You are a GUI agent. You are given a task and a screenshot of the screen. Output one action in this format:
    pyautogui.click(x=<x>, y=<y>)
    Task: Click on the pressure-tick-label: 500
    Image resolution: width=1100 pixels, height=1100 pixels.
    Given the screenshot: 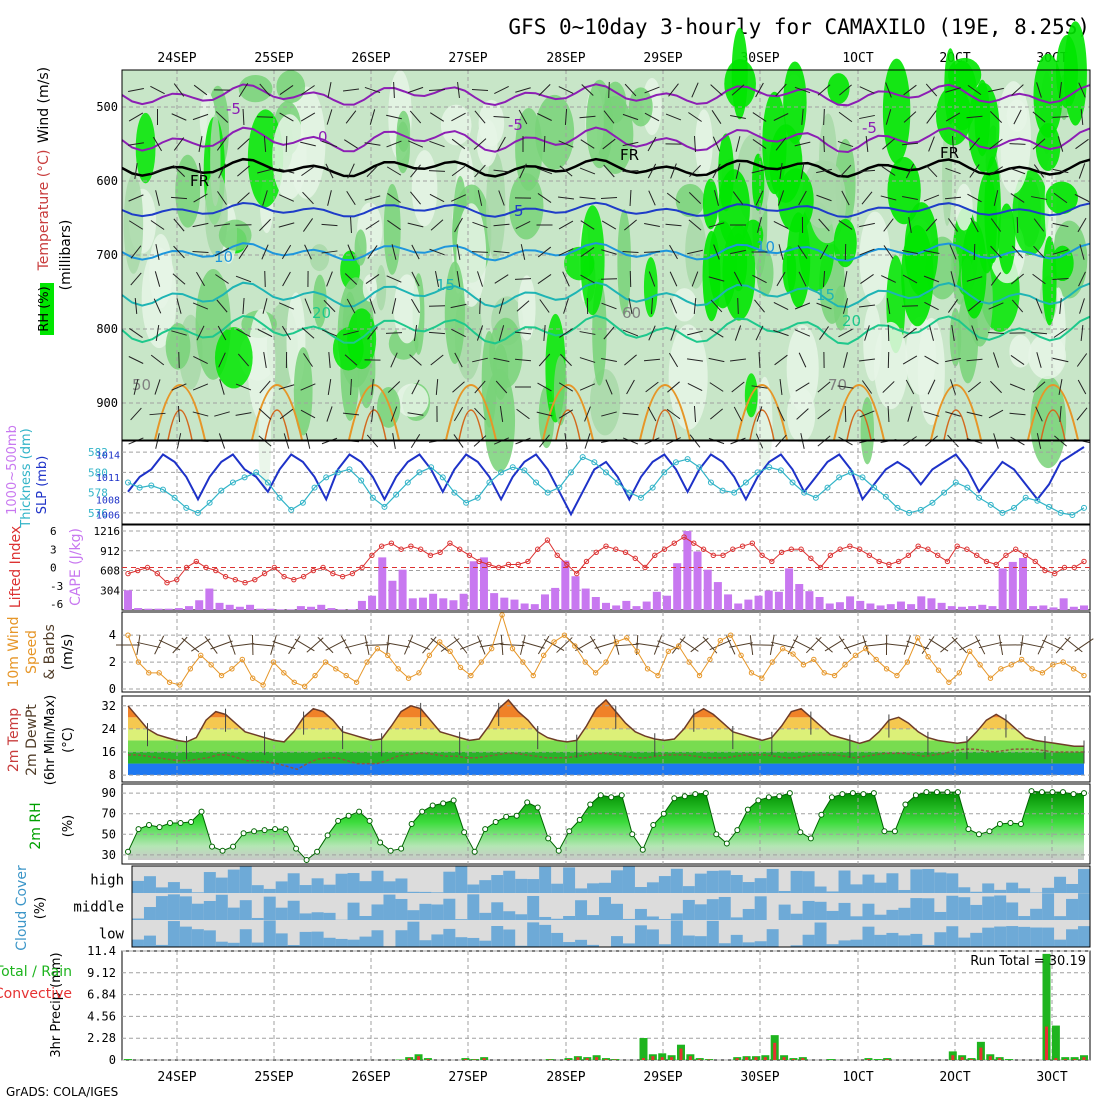 What is the action you would take?
    pyautogui.click(x=107, y=107)
    